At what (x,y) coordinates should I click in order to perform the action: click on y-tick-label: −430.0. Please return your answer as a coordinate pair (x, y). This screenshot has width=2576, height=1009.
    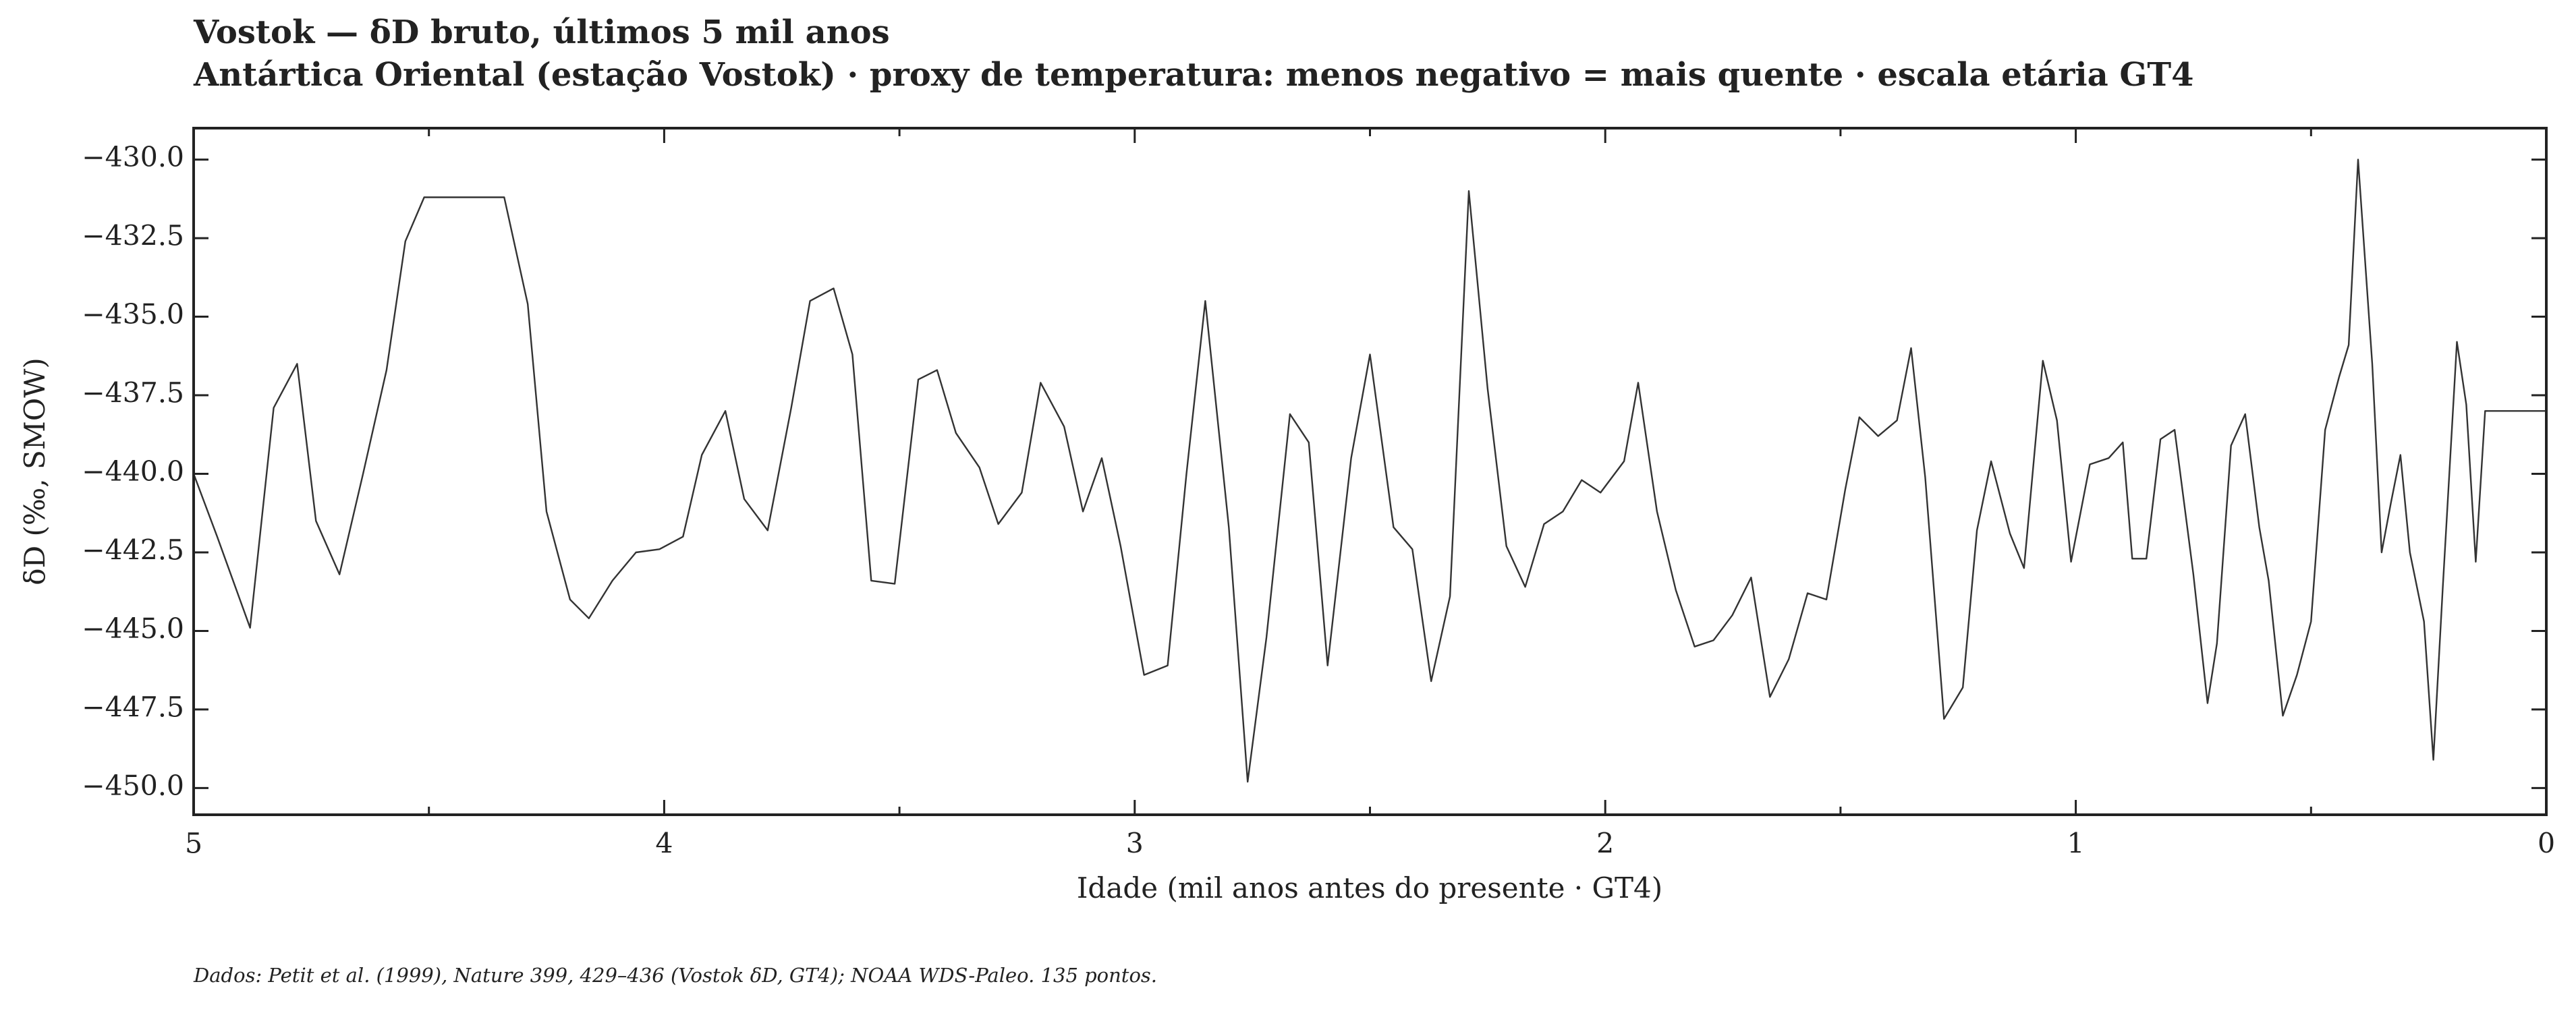
    Looking at the image, I should click on (133, 157).